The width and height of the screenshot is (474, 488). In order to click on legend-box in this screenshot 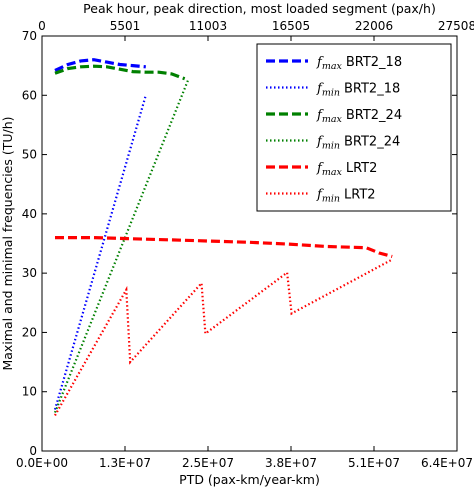, I will do `click(354, 127)`.